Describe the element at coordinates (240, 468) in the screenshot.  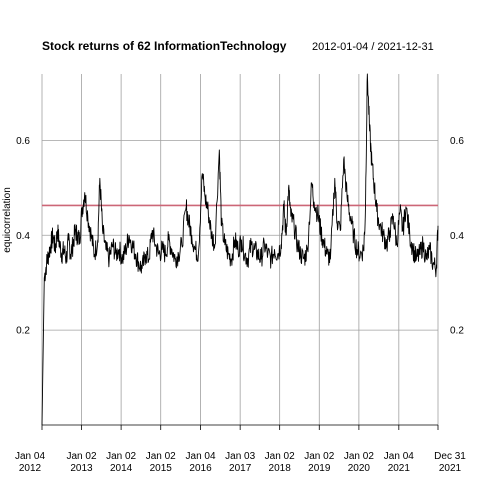
I see `x-tick-label-year: 2017` at that location.